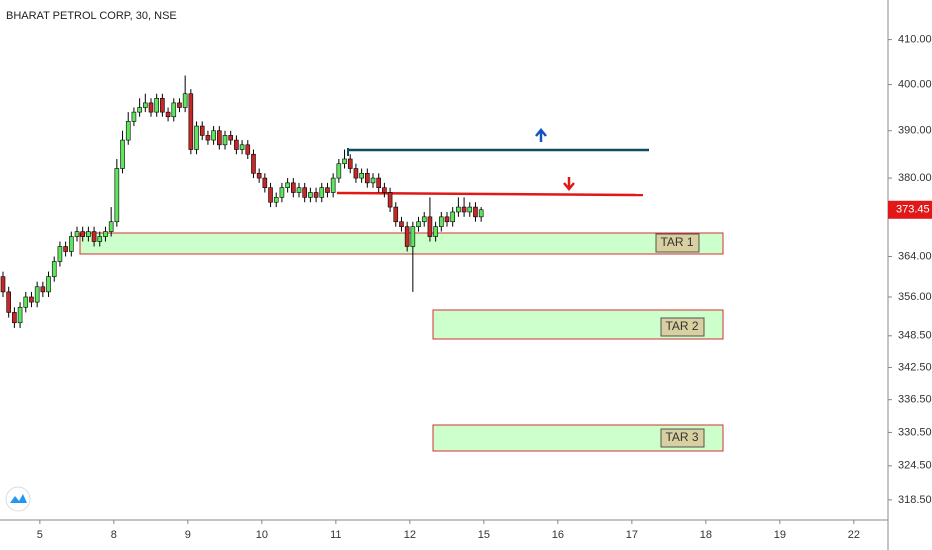 The image size is (932, 550). I want to click on down-arrow, so click(569, 184).